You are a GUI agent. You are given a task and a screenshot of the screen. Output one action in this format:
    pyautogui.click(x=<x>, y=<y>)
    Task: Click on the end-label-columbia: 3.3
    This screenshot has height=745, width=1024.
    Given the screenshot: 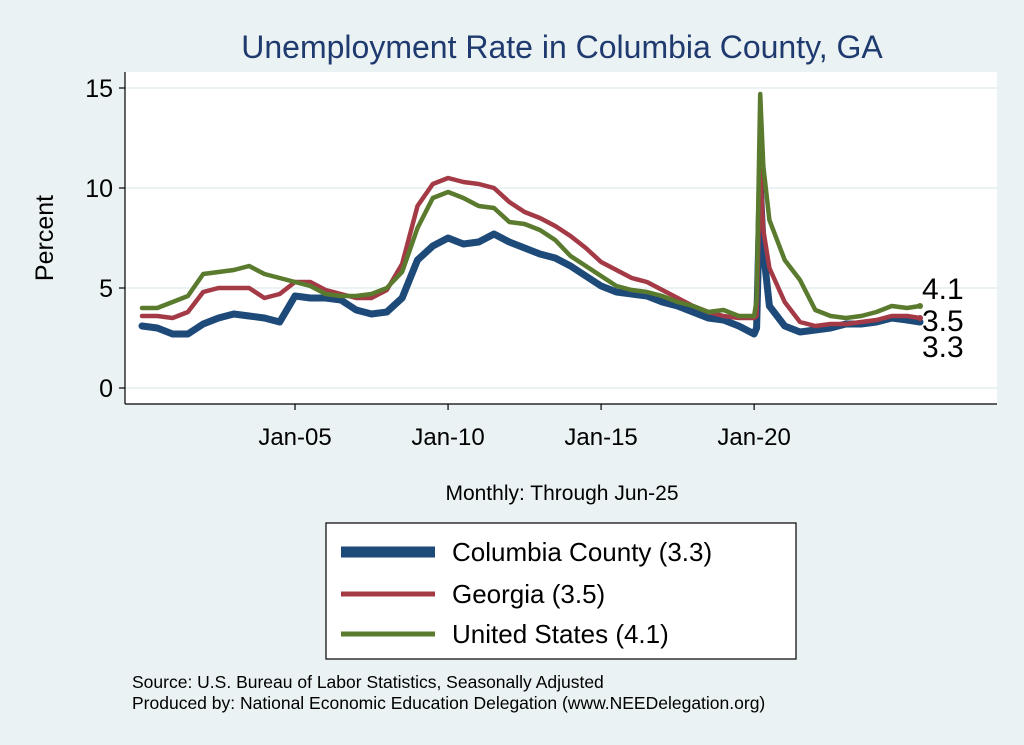 What is the action you would take?
    pyautogui.click(x=943, y=347)
    